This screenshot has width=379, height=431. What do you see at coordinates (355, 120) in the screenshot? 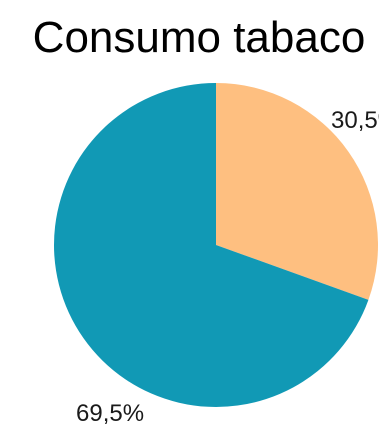
I see `pie-data-label-1: 30,5%` at bounding box center [355, 120].